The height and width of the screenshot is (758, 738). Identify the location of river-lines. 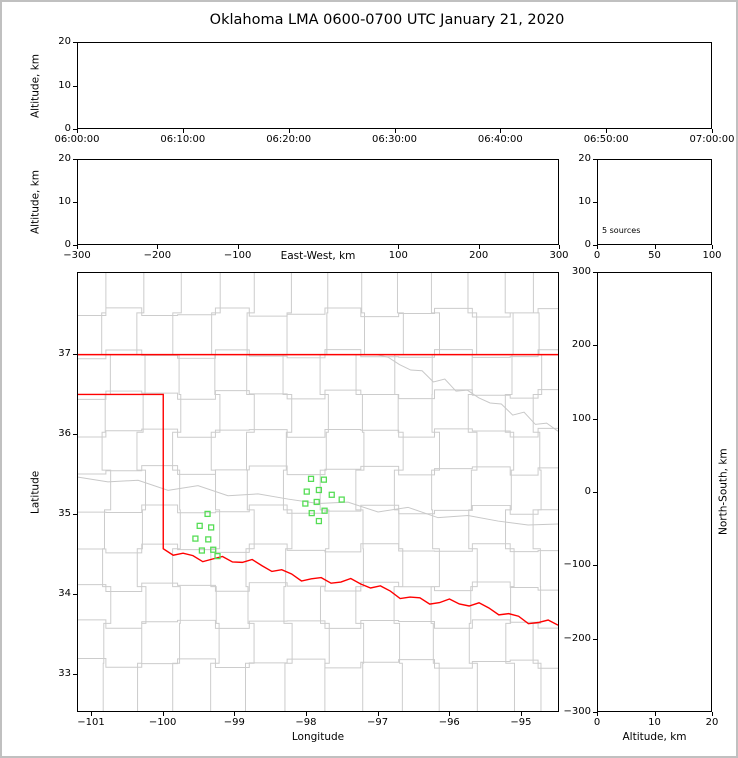
(318, 440).